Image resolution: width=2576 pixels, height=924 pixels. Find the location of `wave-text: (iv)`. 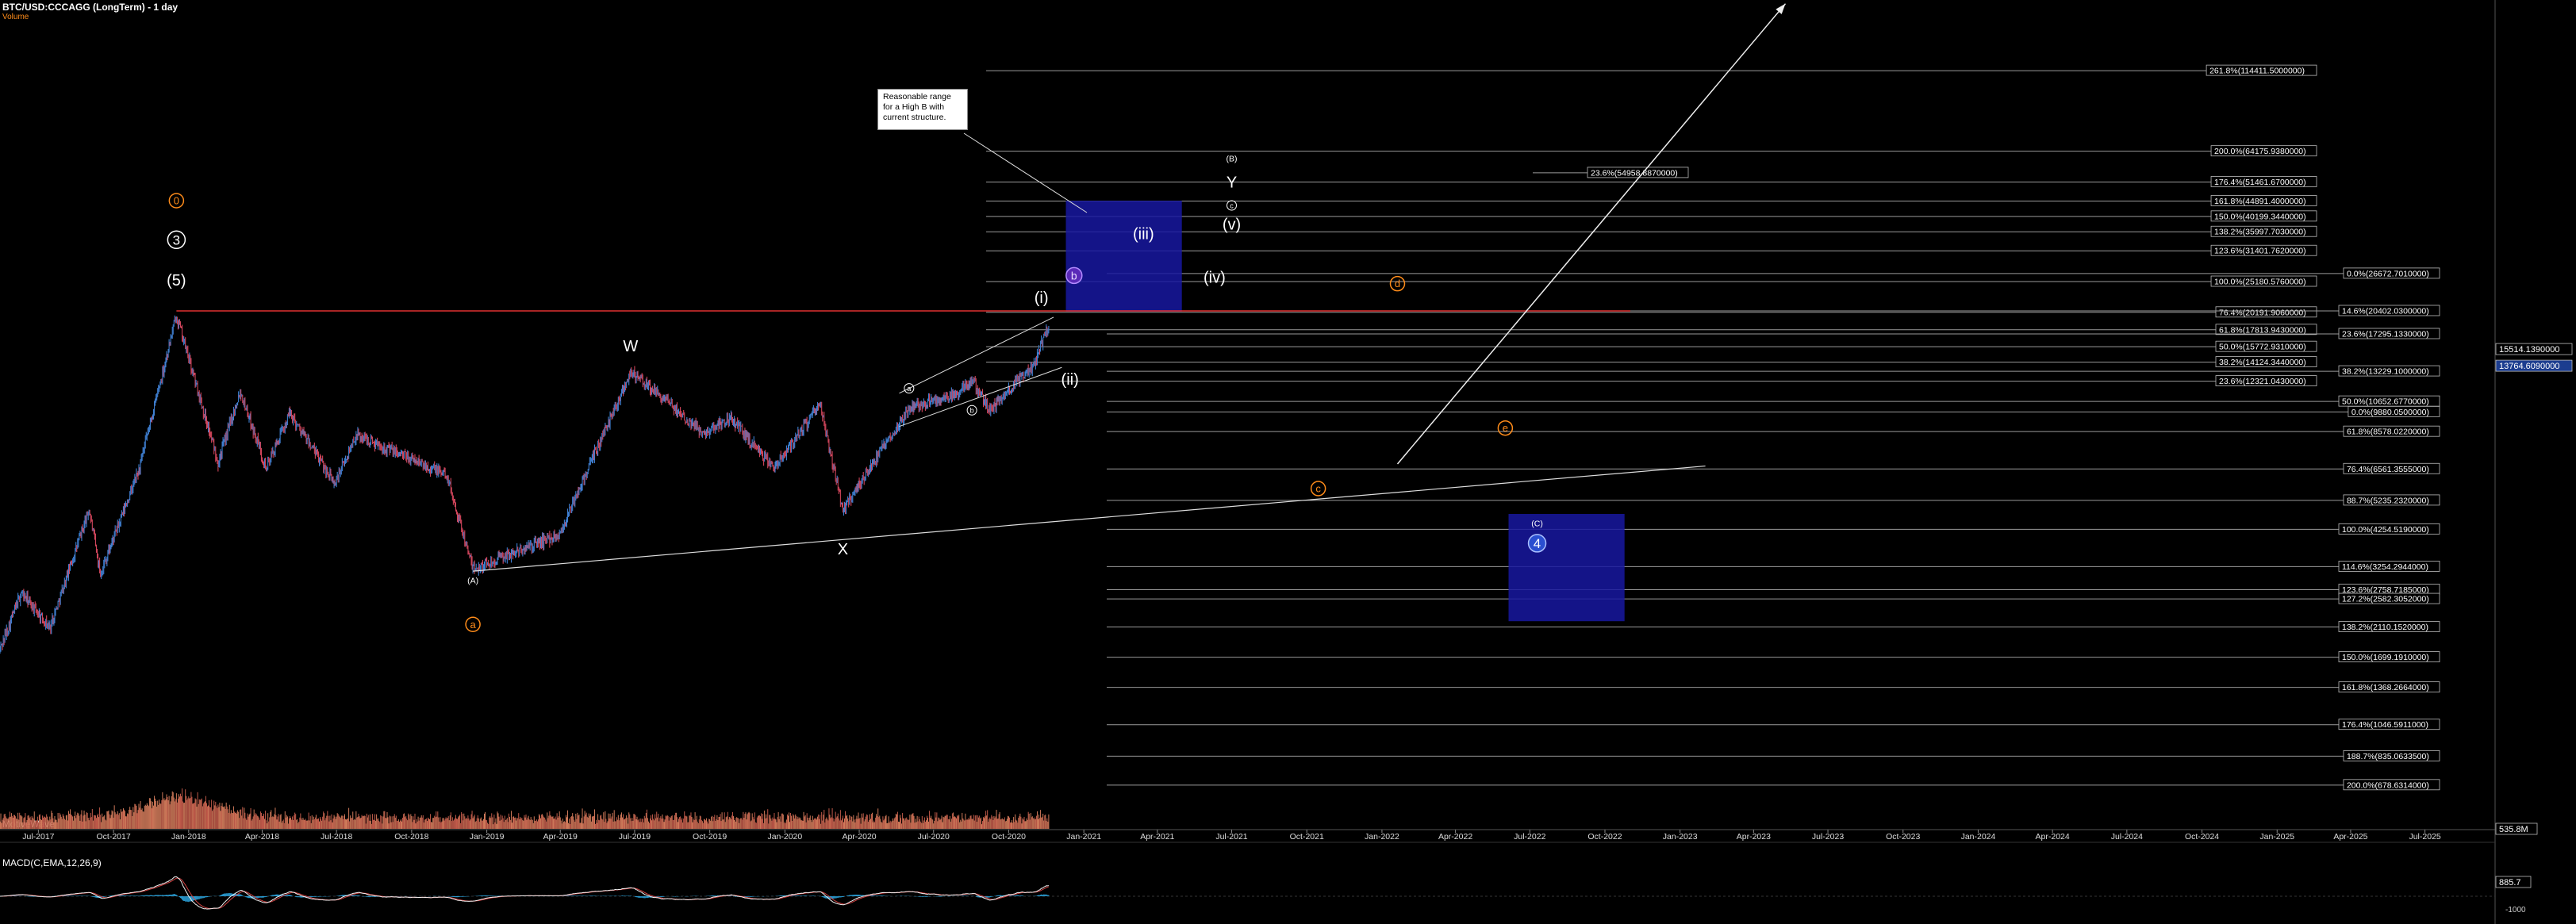

wave-text: (iv) is located at coordinates (1215, 277).